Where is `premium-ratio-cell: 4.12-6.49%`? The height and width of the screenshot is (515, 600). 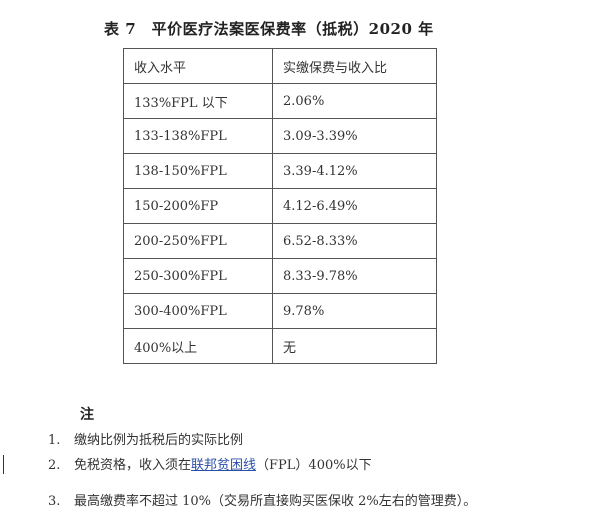
premium-ratio-cell: 4.12-6.49% is located at coordinates (354, 206).